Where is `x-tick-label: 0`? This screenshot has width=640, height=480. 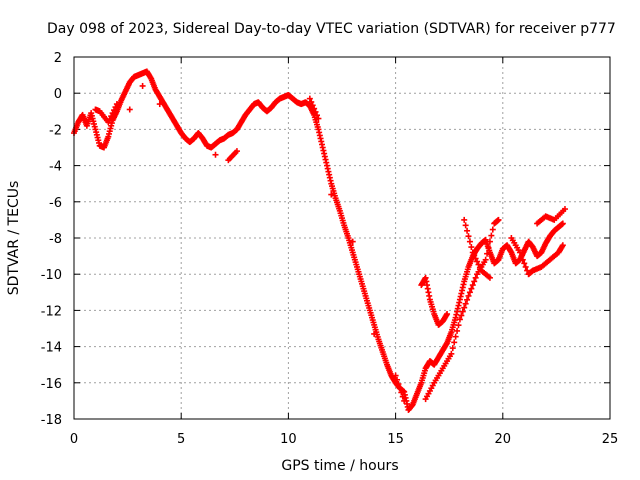 x-tick-label: 0 is located at coordinates (74, 439).